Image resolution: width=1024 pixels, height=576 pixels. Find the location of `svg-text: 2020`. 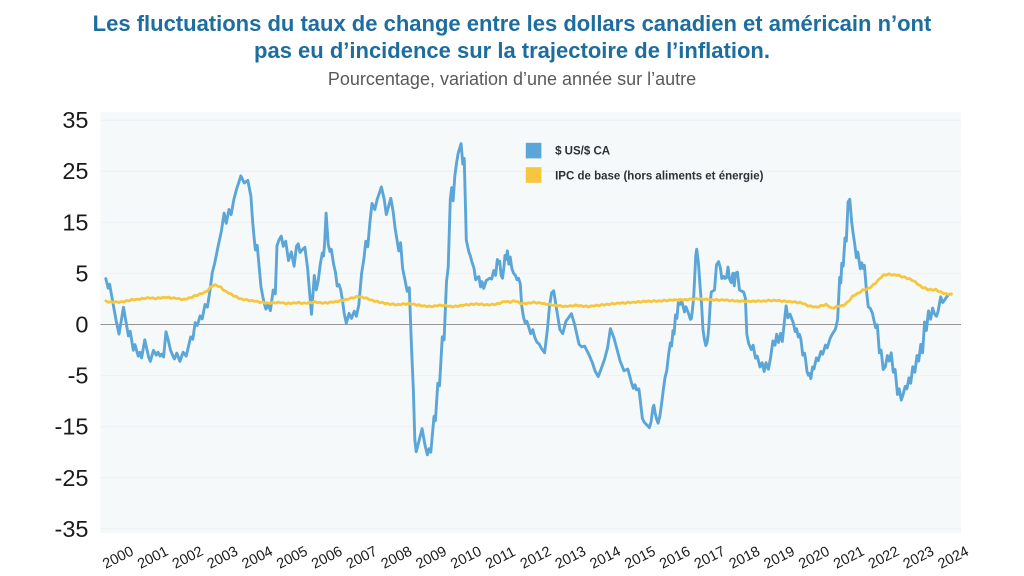

svg-text: 2020 is located at coordinates (814, 558).